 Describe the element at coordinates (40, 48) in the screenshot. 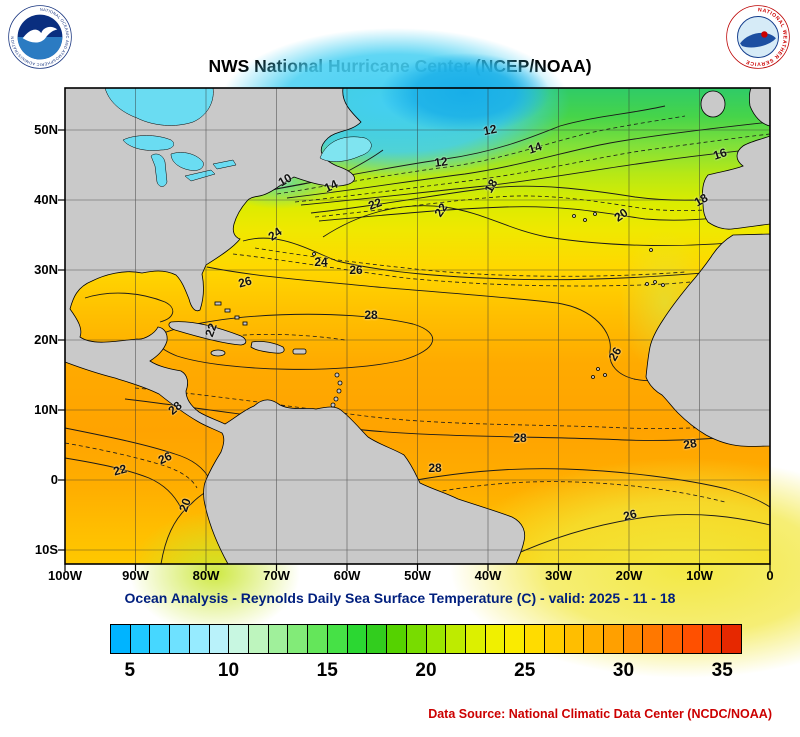

I see `noaa-logo-sea` at that location.